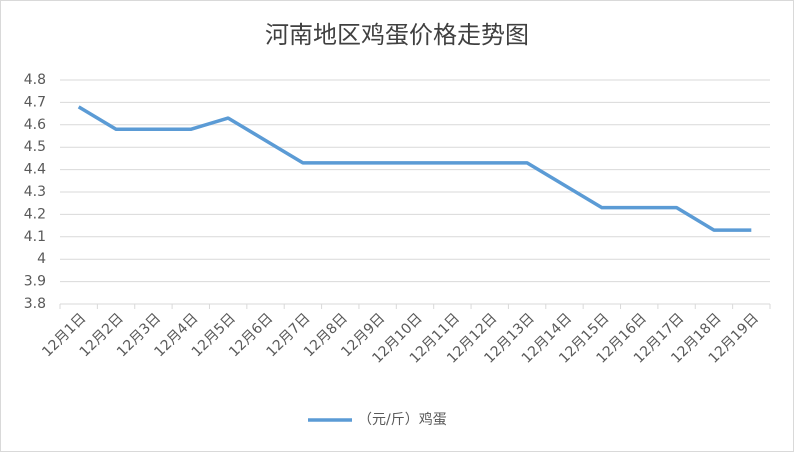  Describe the element at coordinates (35, 170) in the screenshot. I see `y-tick-label: 4.4` at that location.